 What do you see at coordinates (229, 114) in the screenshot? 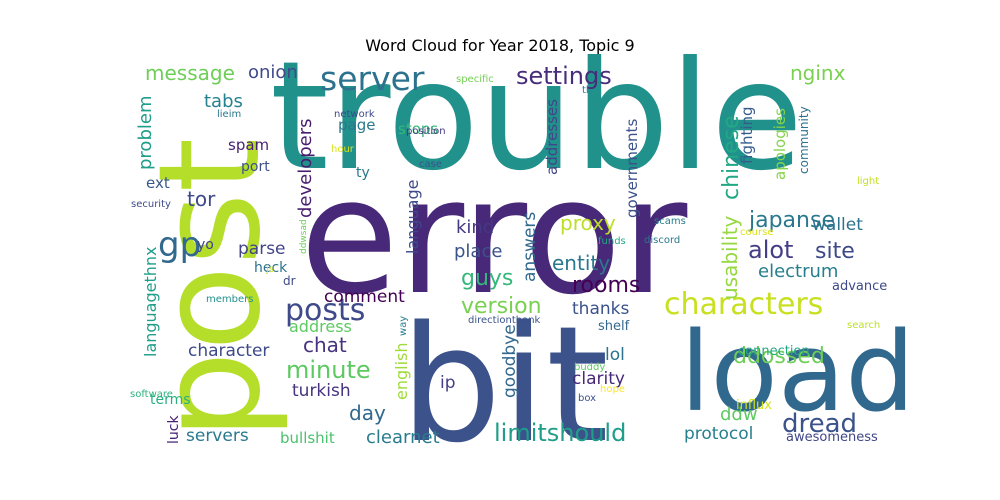
I see `word-lieim: lieim` at bounding box center [229, 114].